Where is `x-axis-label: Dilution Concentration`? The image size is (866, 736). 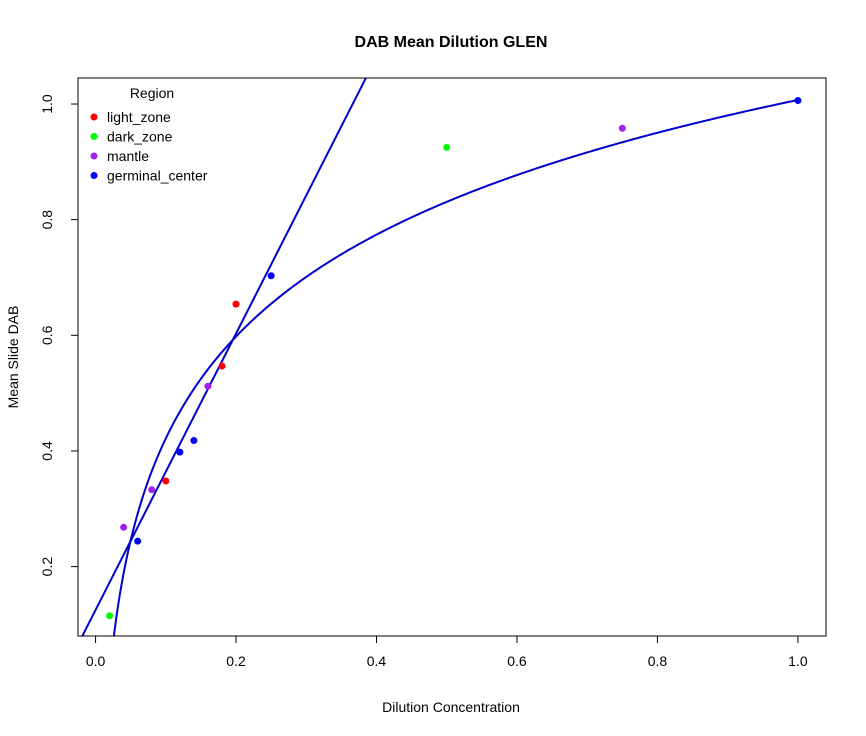 x-axis-label: Dilution Concentration is located at coordinates (451, 707).